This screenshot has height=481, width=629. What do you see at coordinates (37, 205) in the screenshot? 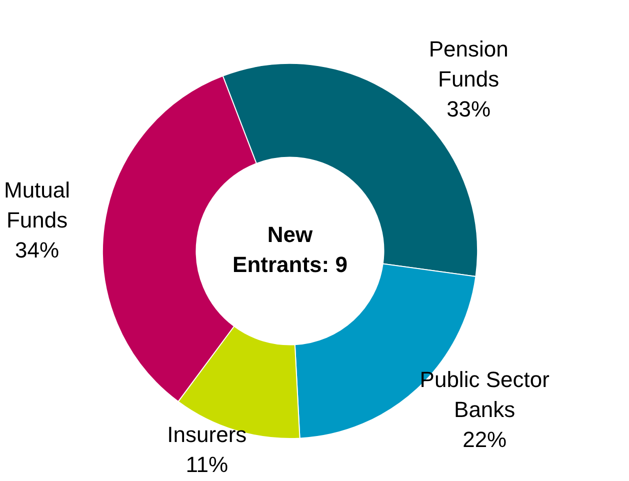
I see `slice-label: Mutual Funds` at bounding box center [37, 205].